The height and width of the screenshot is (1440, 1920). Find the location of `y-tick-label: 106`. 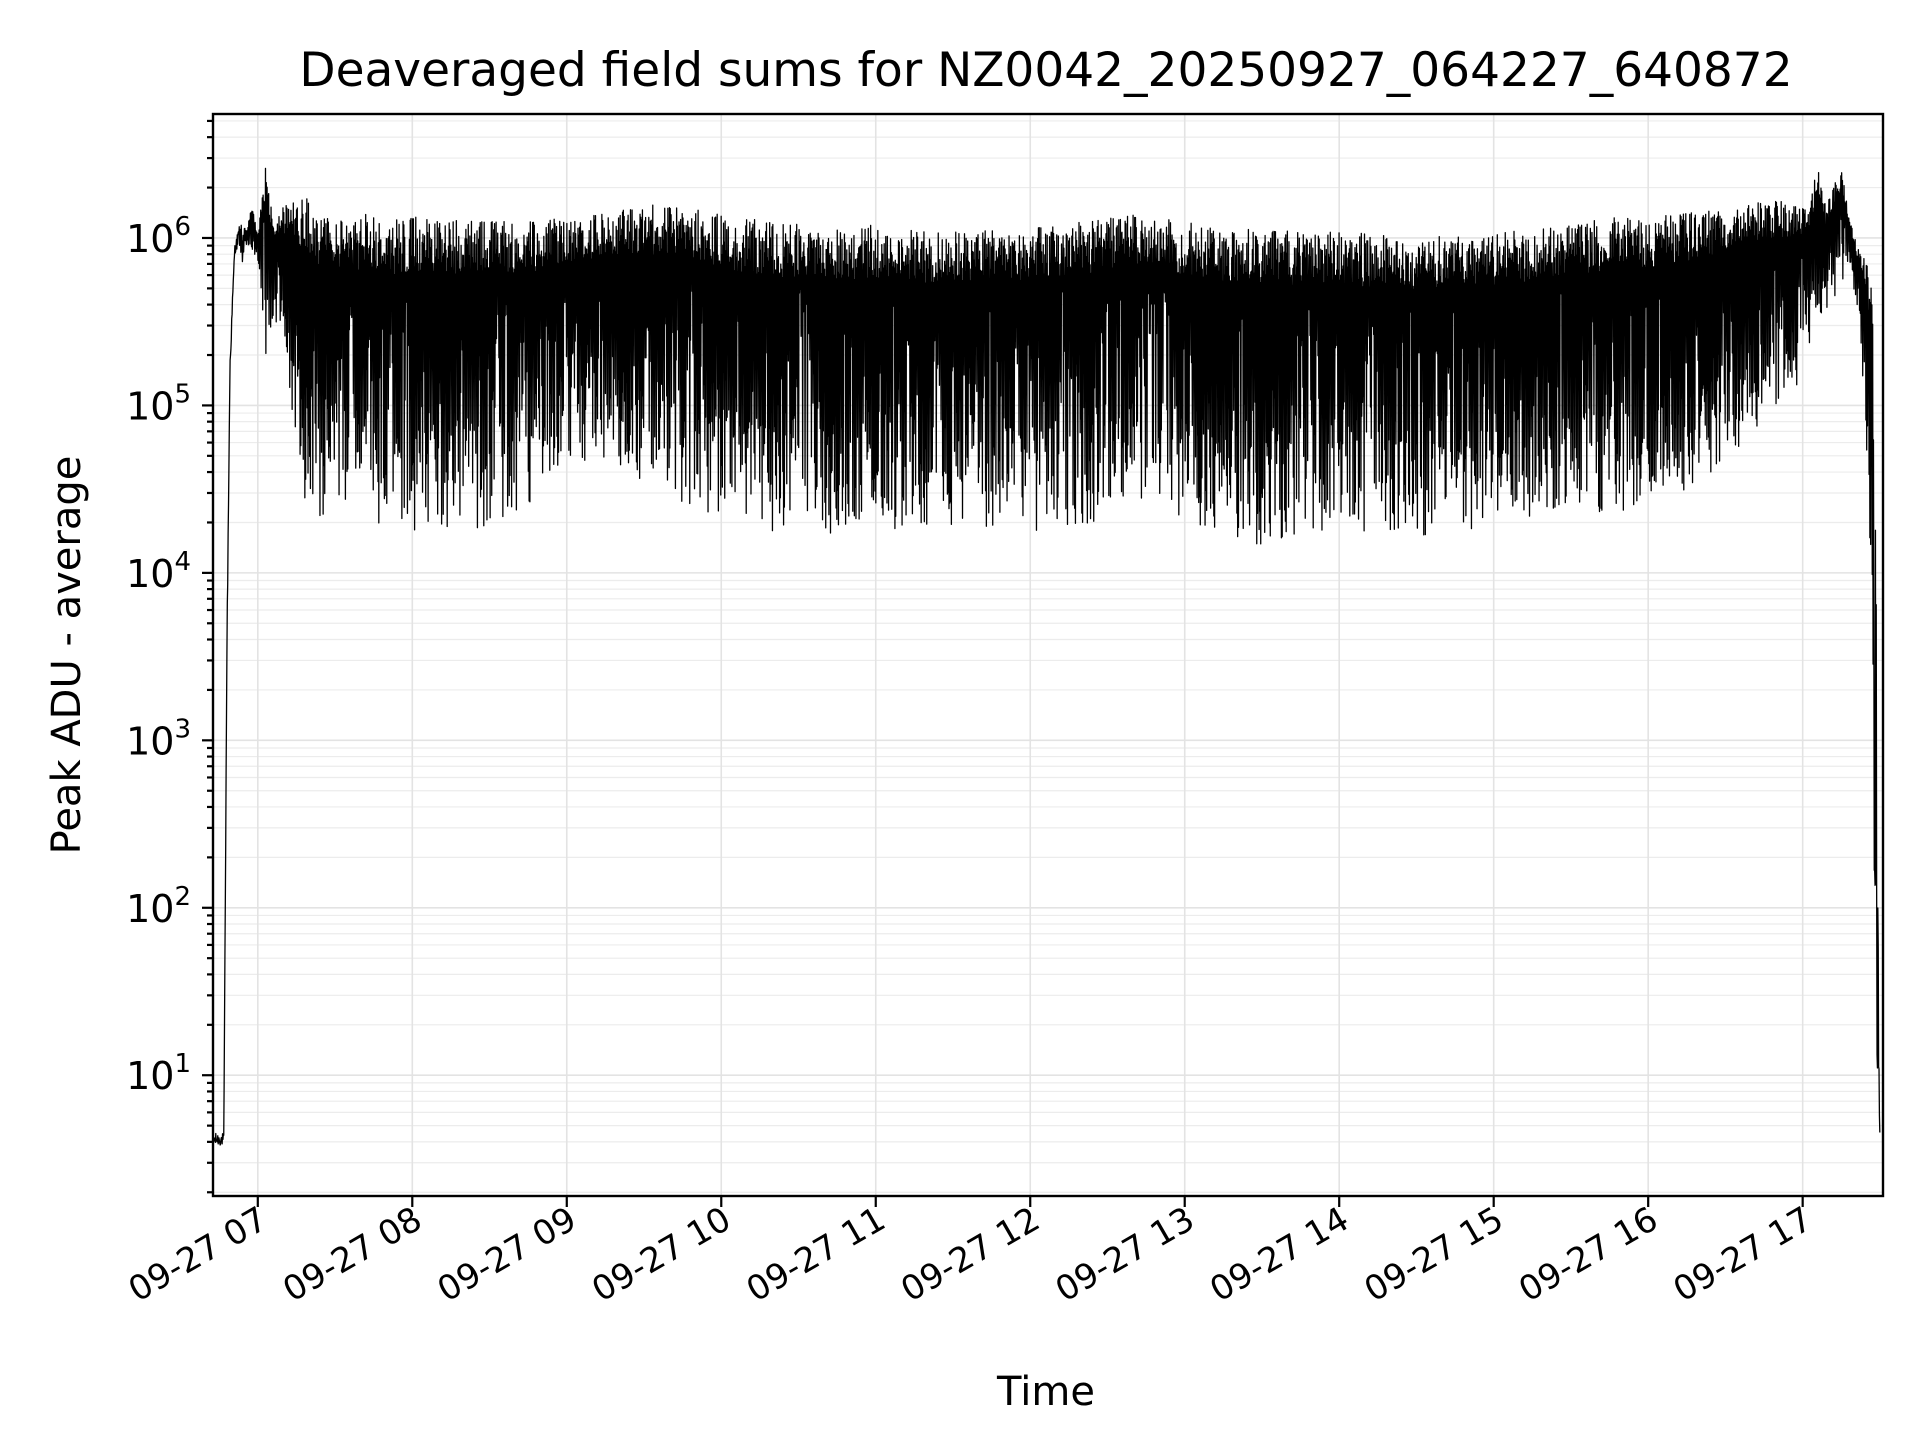

y-tick-label: 106 is located at coordinates (158, 236).